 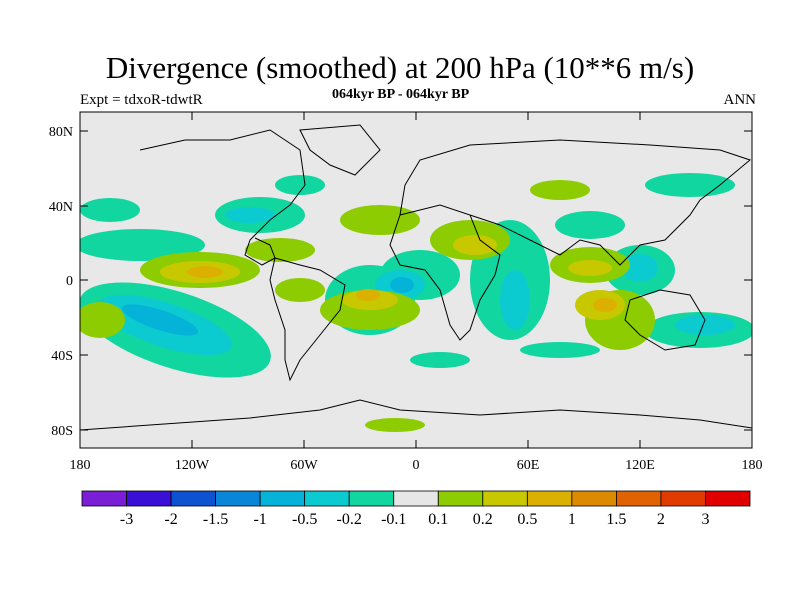 What do you see at coordinates (340, 150) in the screenshot?
I see `coast-greenland` at bounding box center [340, 150].